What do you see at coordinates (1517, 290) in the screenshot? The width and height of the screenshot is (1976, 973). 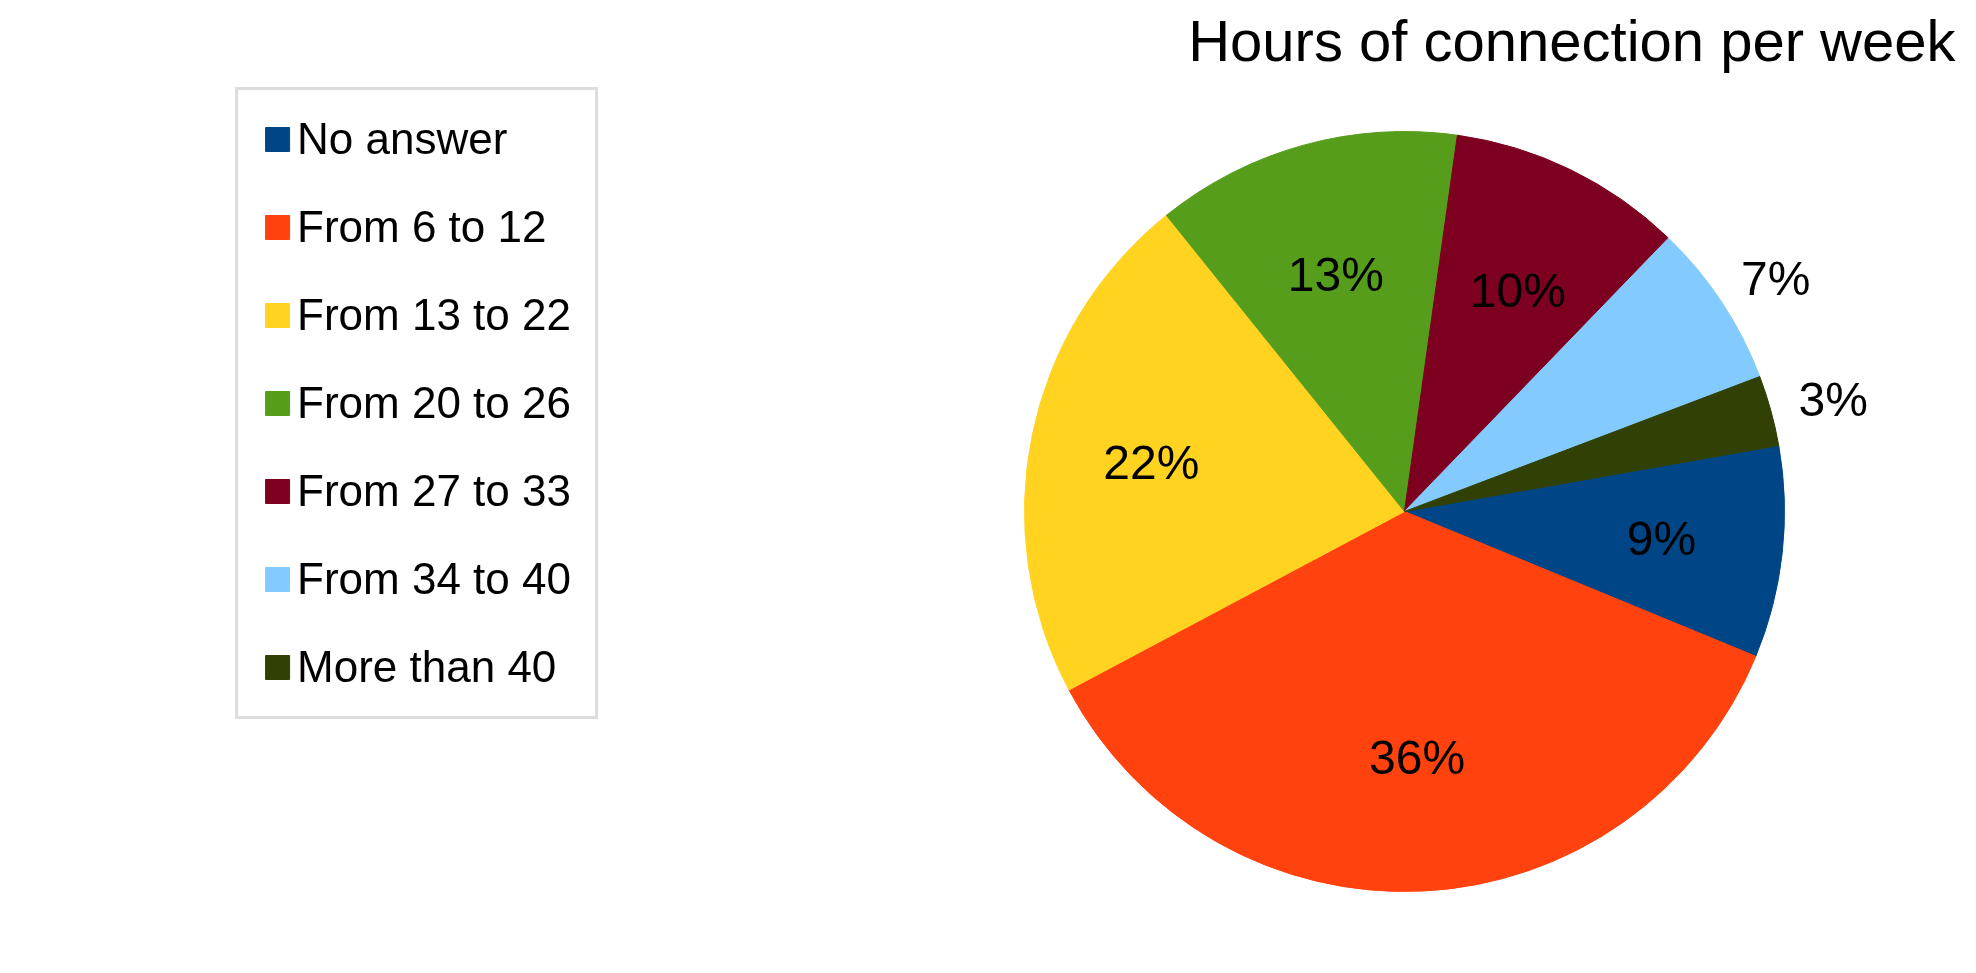 I see `data-label: 10%` at bounding box center [1517, 290].